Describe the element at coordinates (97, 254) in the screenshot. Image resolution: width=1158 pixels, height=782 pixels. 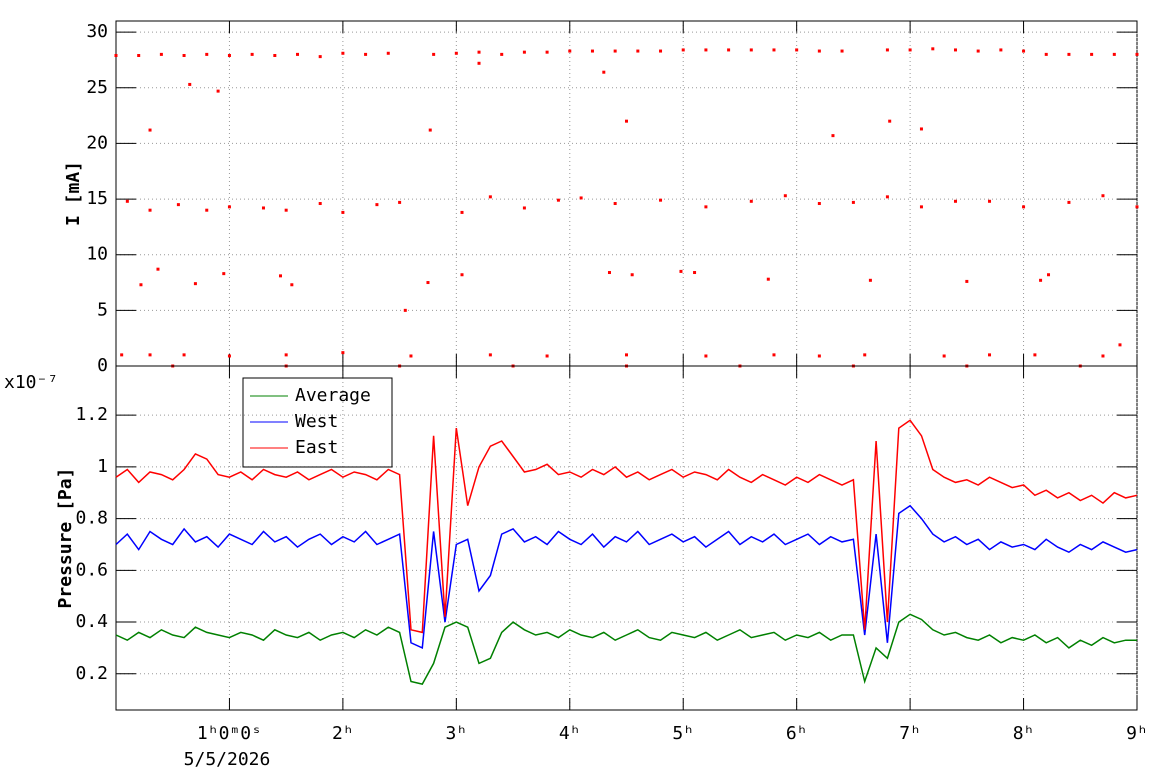
I see `y-tick-label: 10` at that location.